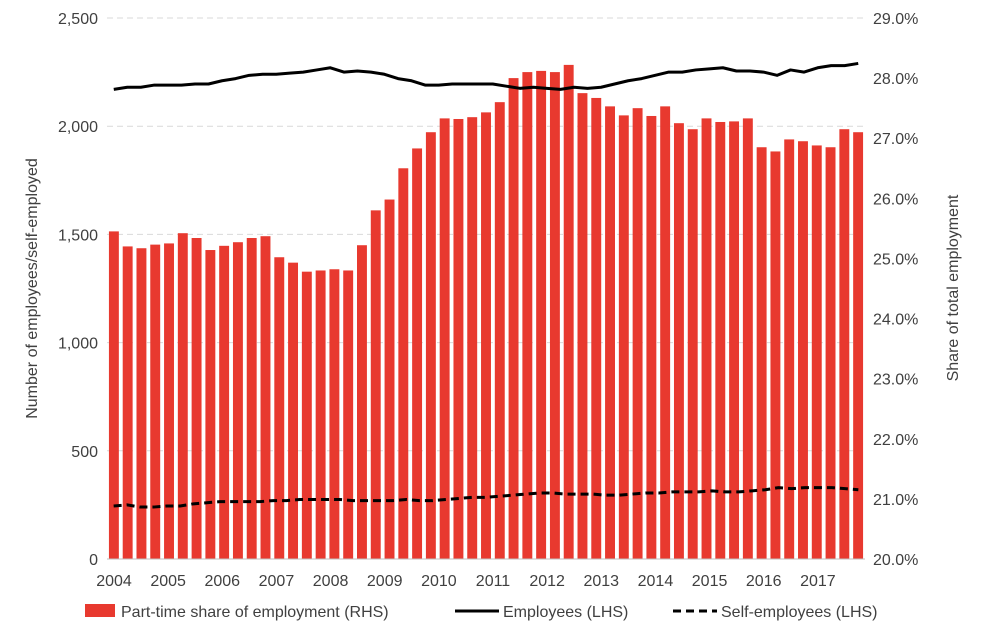 The width and height of the screenshot is (982, 634). I want to click on x-tick-label: 2015, so click(710, 581).